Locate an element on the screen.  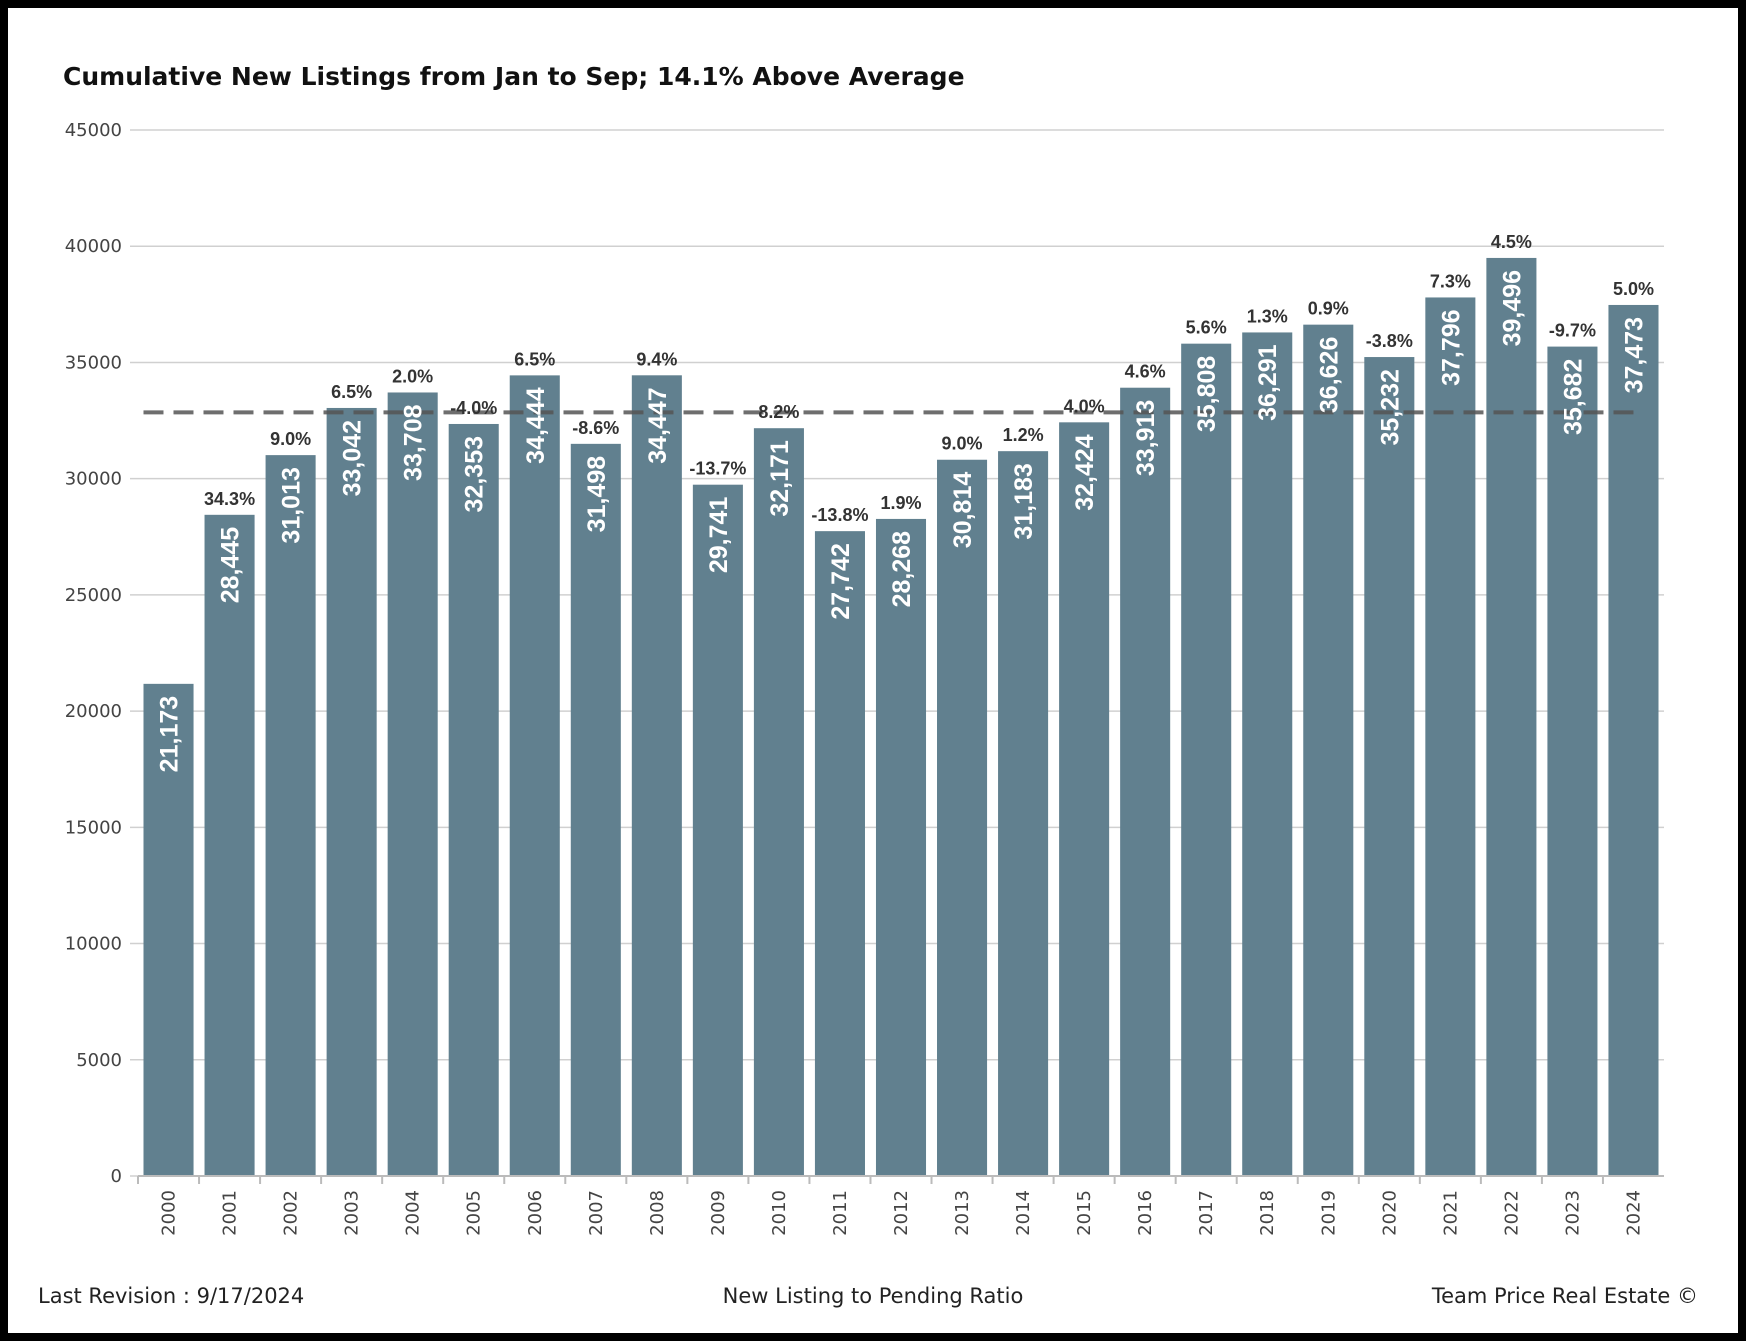
change-label: 4.0% is located at coordinates (1084, 406).